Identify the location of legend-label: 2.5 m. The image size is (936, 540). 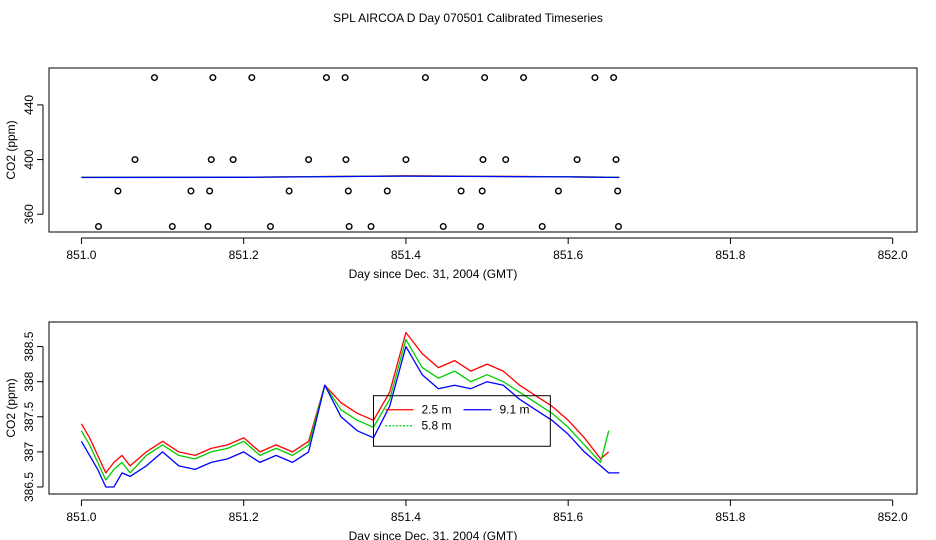
(436, 410).